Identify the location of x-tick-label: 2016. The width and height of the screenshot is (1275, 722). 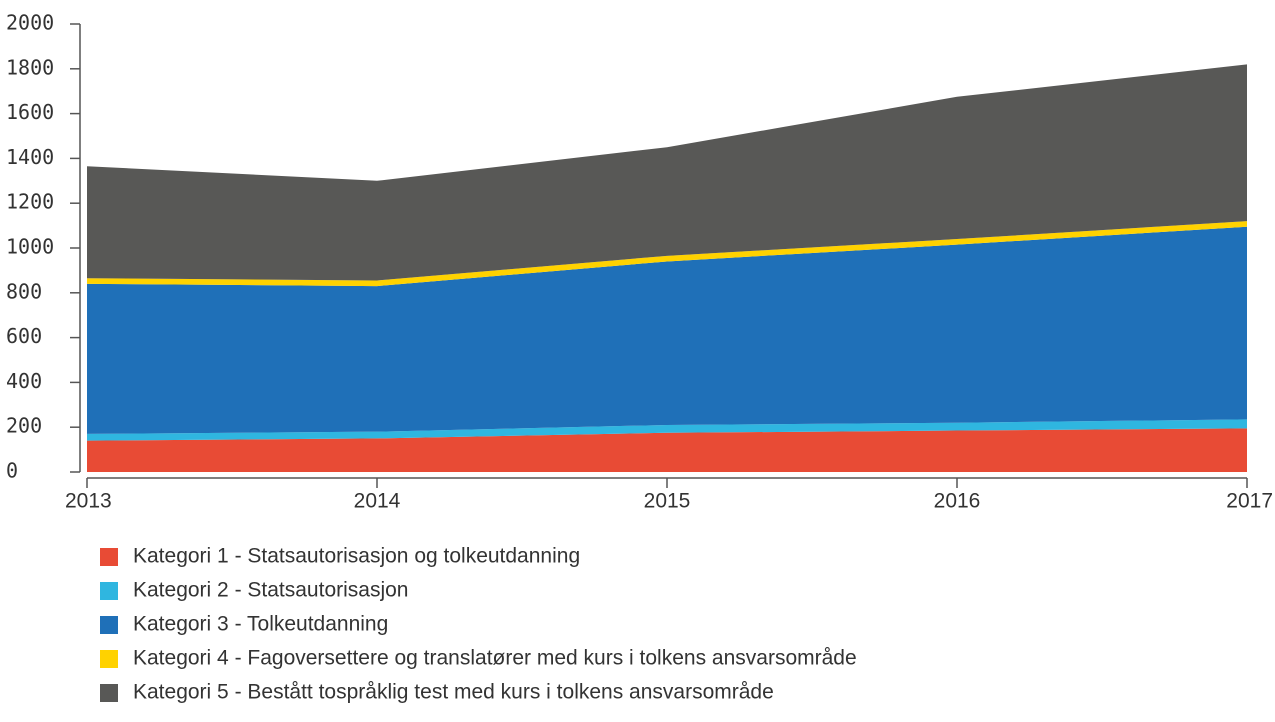
(957, 501).